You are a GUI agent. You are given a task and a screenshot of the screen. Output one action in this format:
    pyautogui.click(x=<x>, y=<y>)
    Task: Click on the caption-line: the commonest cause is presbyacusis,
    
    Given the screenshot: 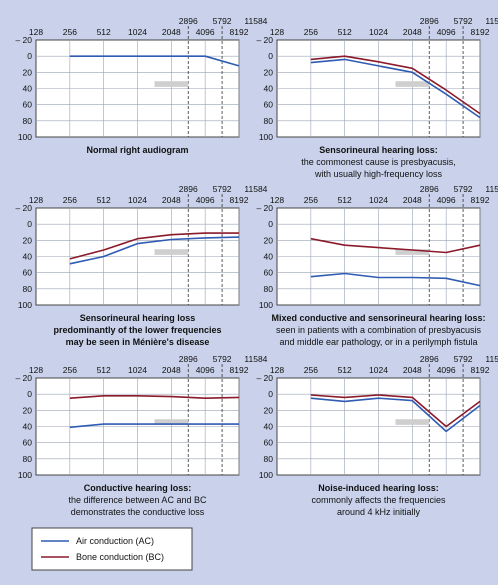 What is the action you would take?
    pyautogui.click(x=378, y=162)
    